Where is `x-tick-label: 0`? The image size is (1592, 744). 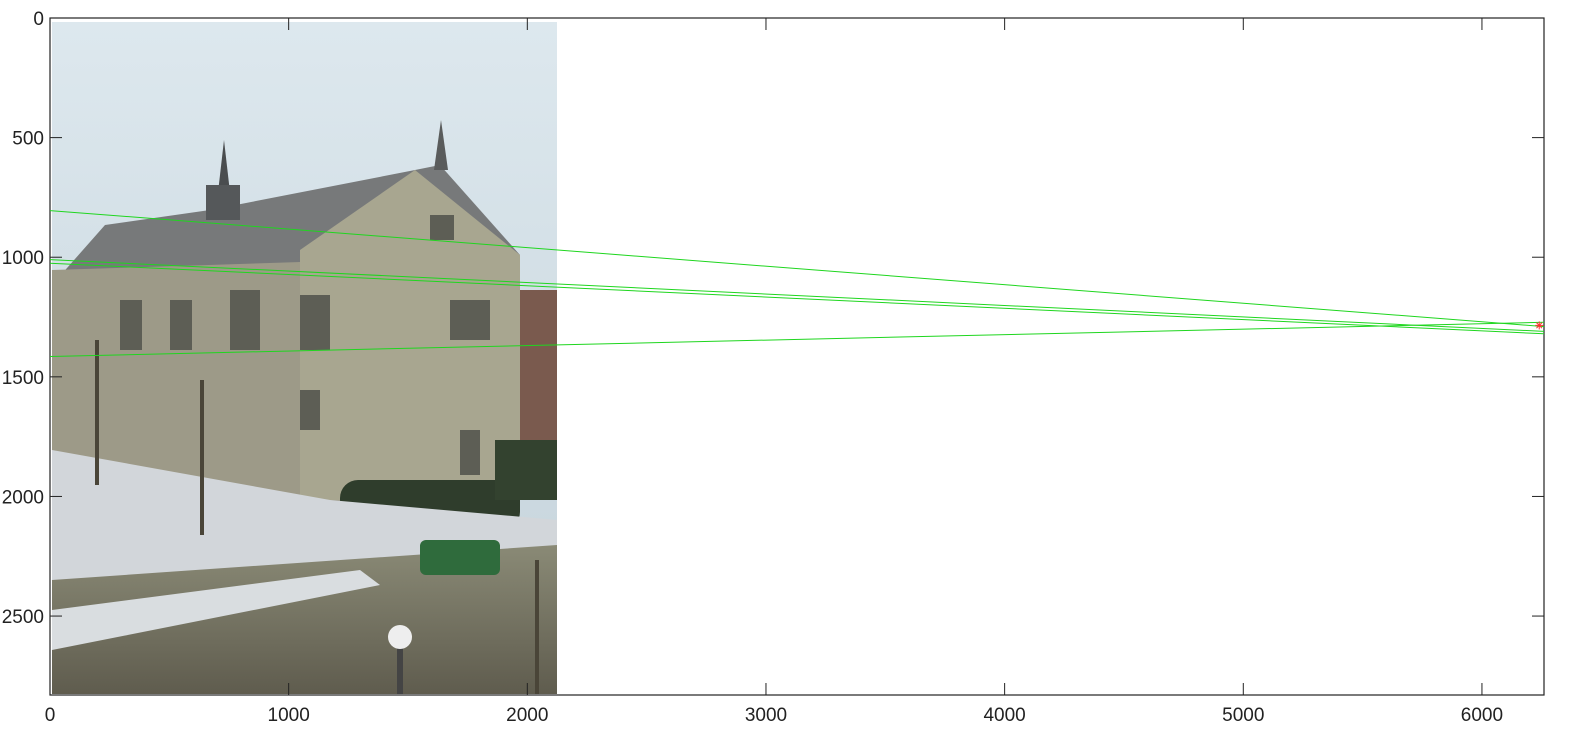 x-tick-label: 0 is located at coordinates (50, 715).